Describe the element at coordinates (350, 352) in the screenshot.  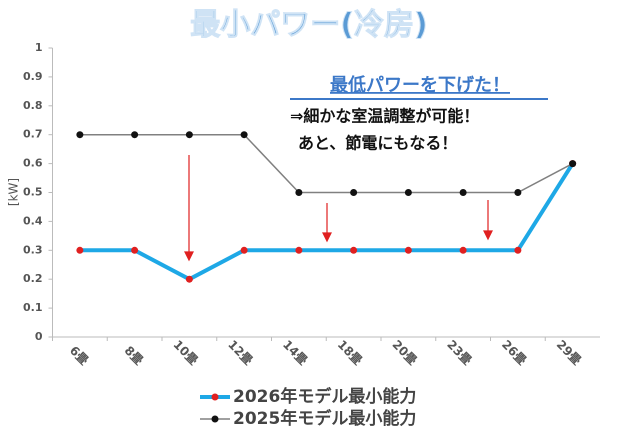
I see `x-tick-label: 18畳` at that location.